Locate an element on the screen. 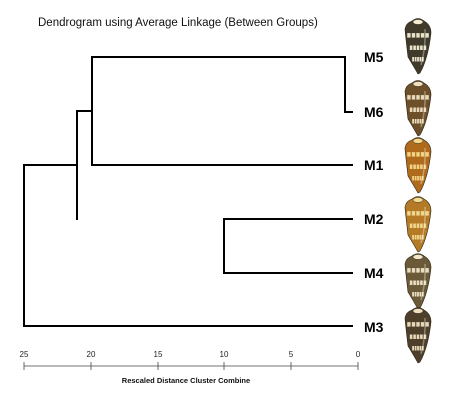 Image resolution: width=474 pixels, height=408 pixels. axis-title: Rescaled Distance Cluster Combine is located at coordinates (186, 380).